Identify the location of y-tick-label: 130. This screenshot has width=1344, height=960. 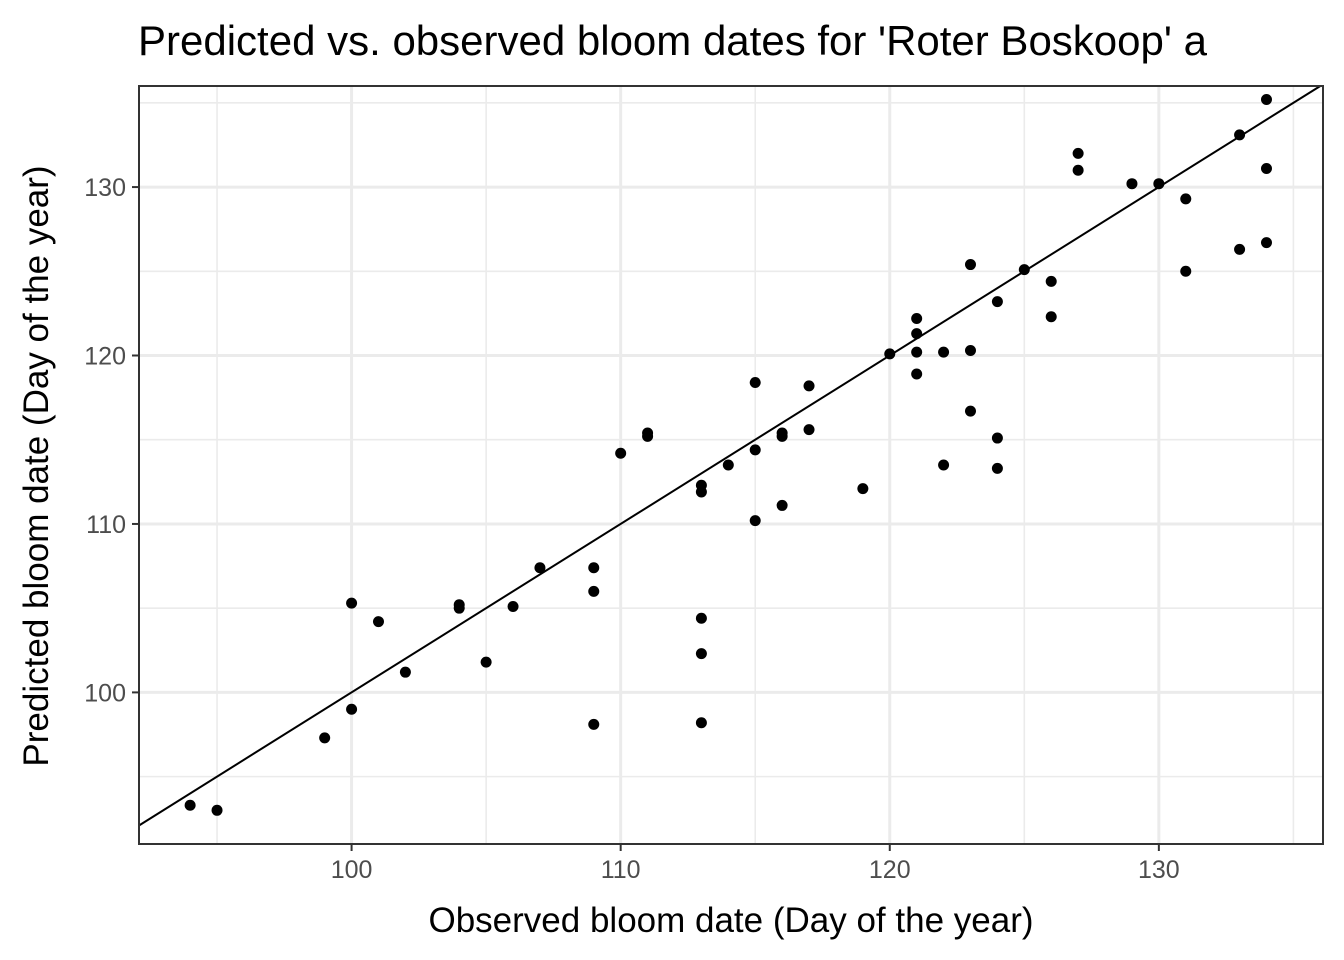
(105, 188).